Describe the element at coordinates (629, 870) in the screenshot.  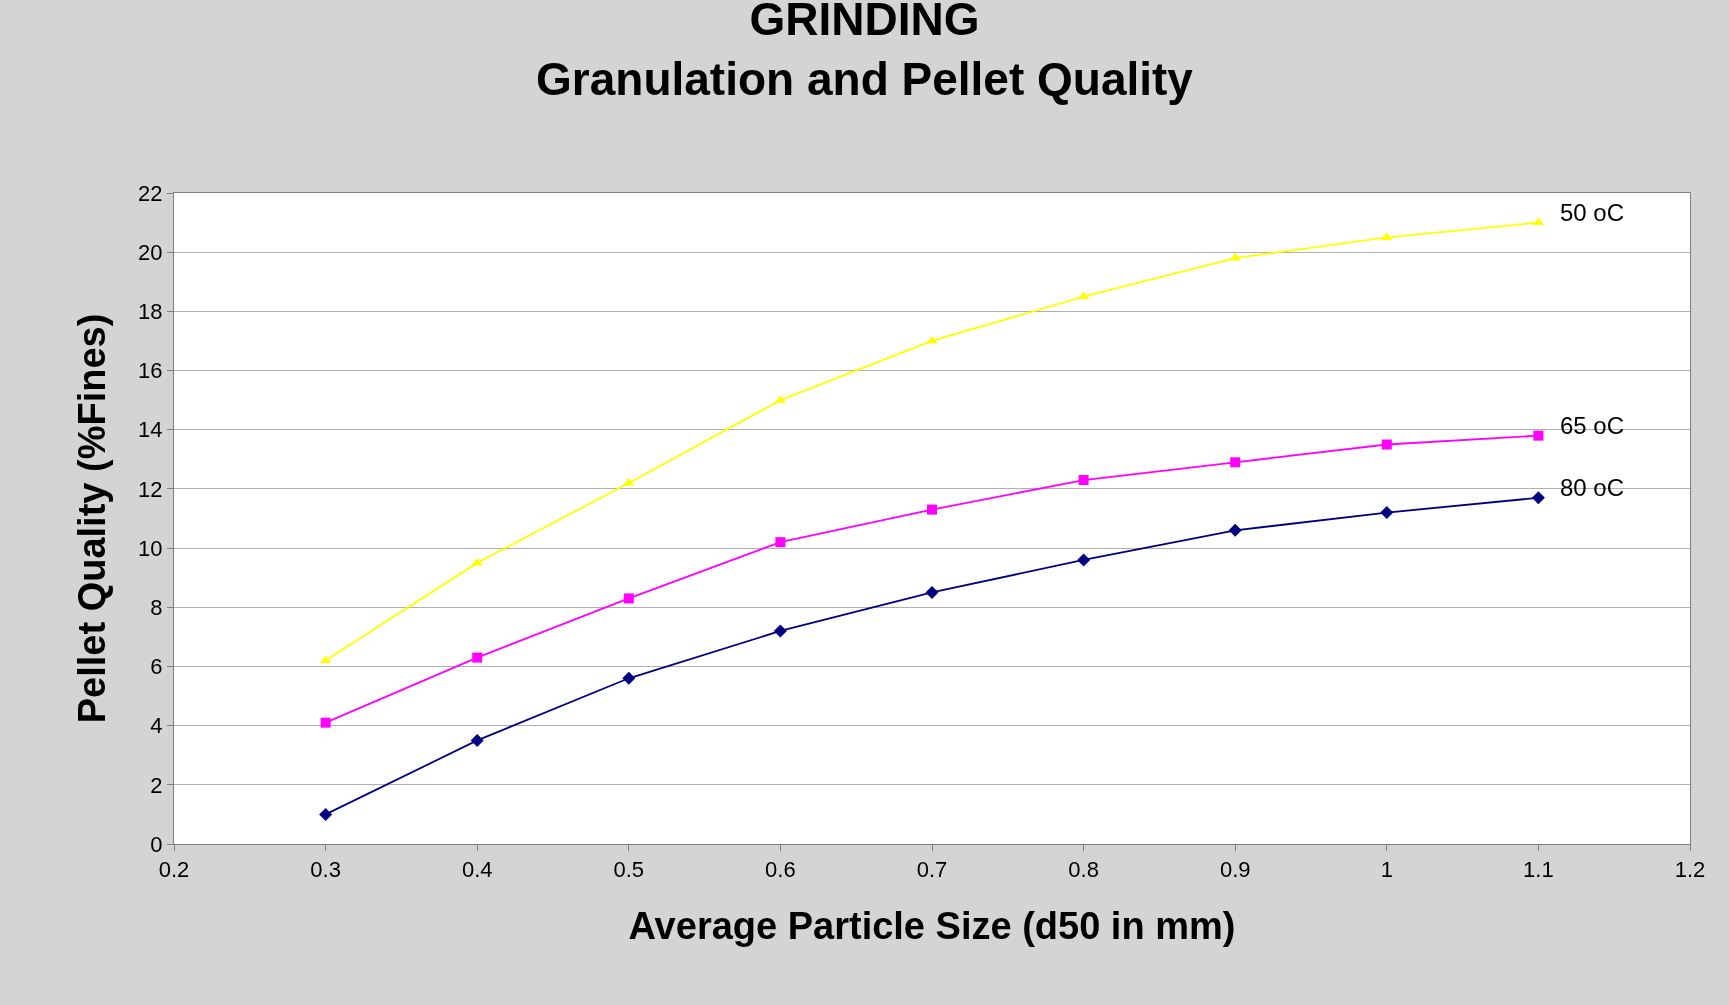
I see `x-tick-label: 0.5` at that location.